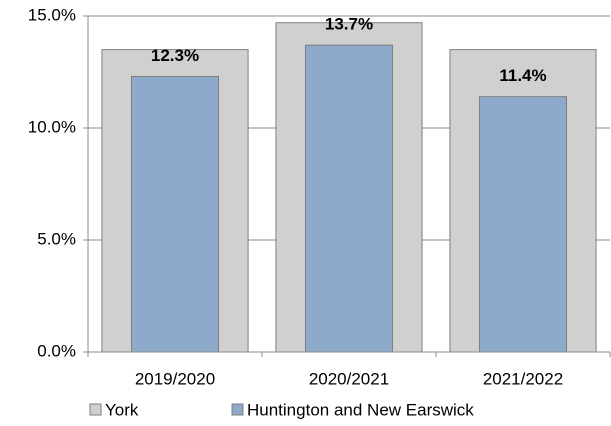 This screenshot has height=426, width=611. I want to click on x-tick-label: 2020/2021, so click(349, 378).